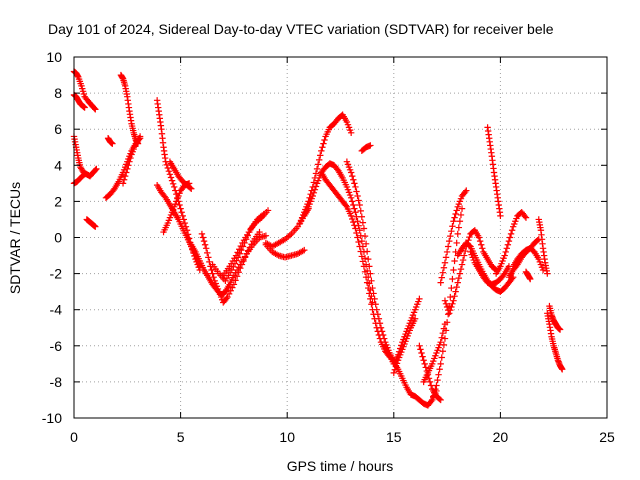 The image size is (640, 480). What do you see at coordinates (56, 346) in the screenshot?
I see `y-tick-label: -6` at bounding box center [56, 346].